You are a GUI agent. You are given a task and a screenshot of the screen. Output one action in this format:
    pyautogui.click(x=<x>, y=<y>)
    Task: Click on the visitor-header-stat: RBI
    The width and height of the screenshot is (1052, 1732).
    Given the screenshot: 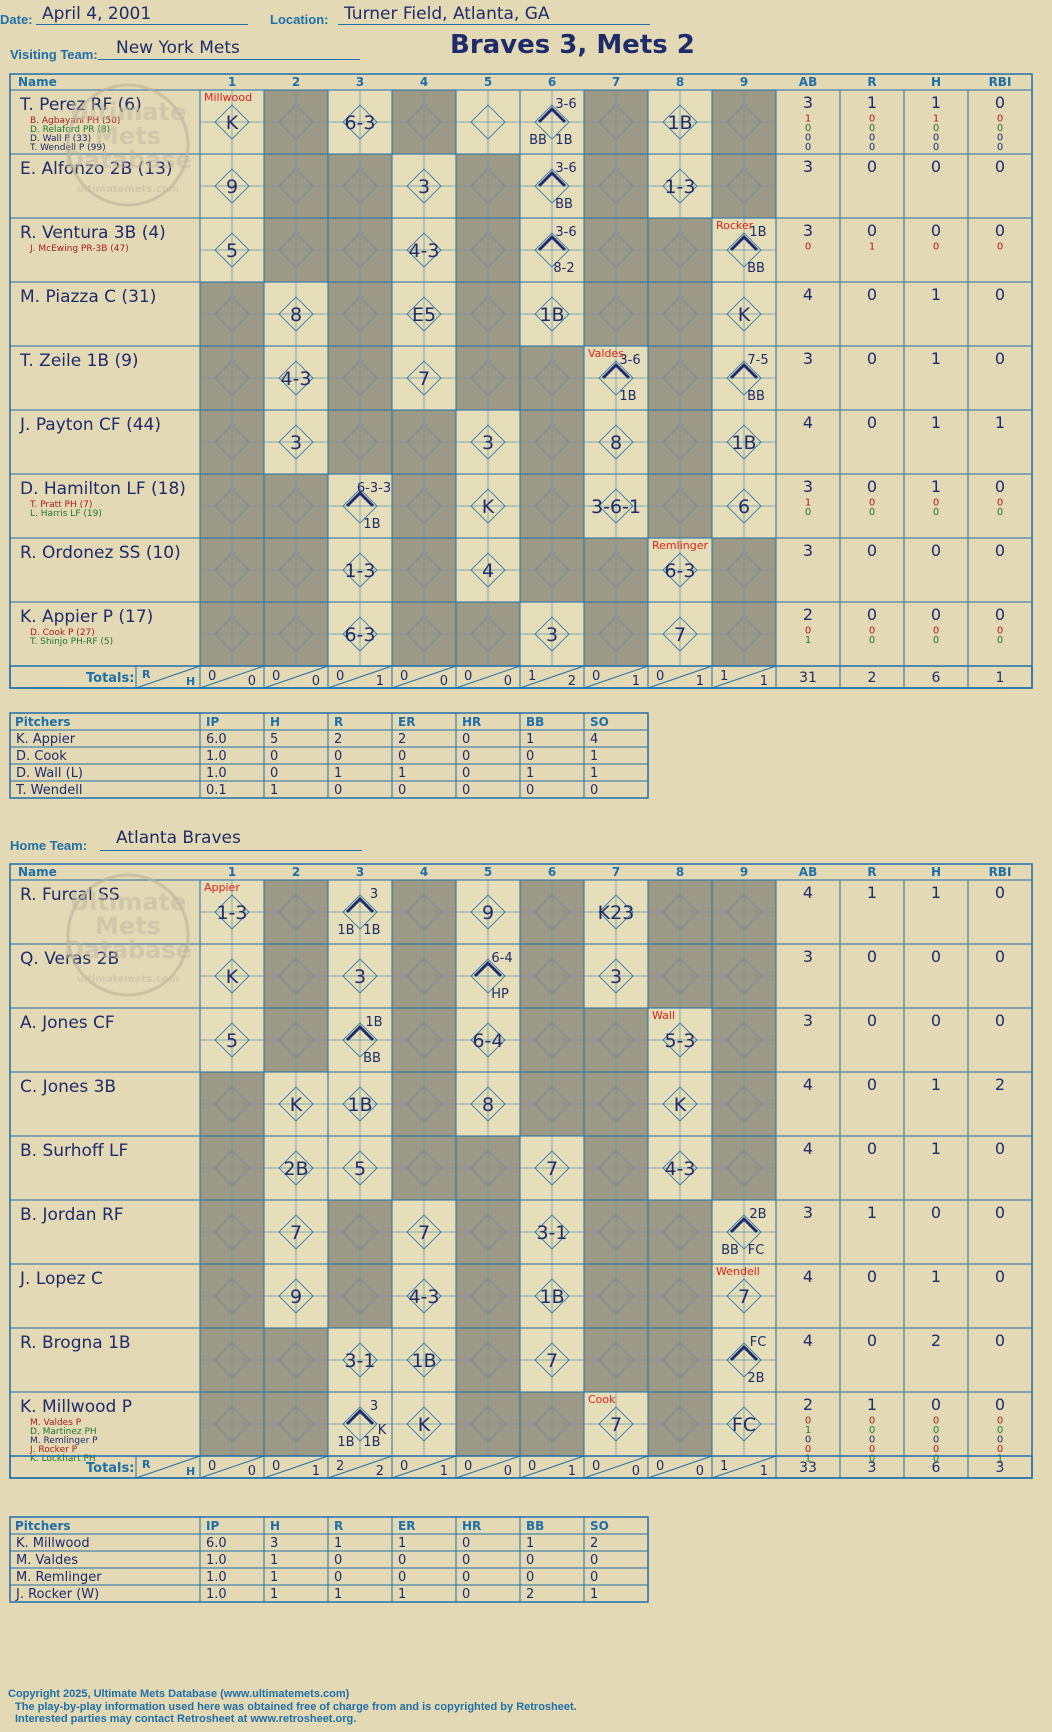 What is the action you would take?
    pyautogui.click(x=1000, y=82)
    